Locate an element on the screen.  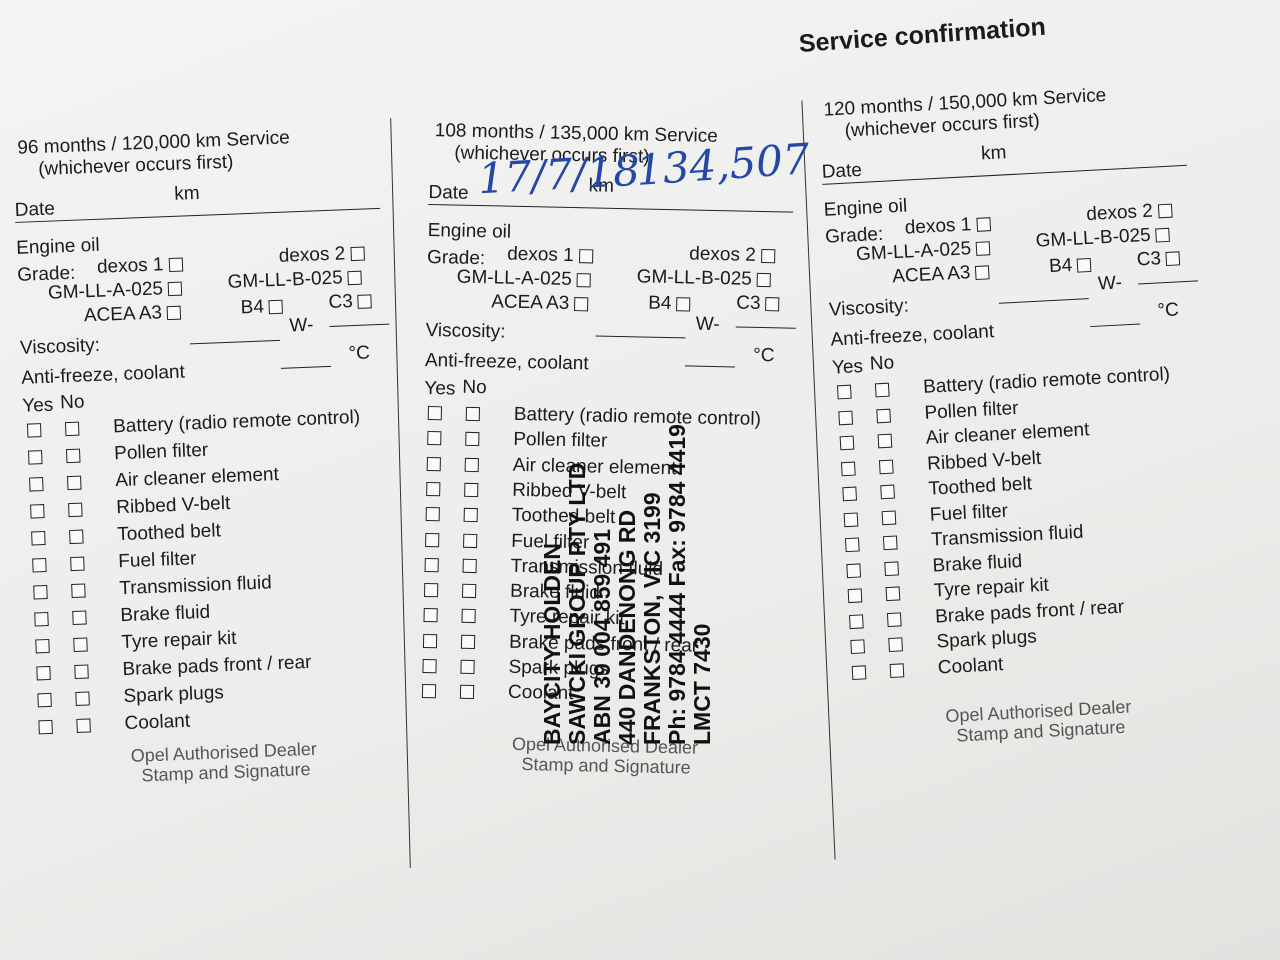
stamp-line: BAYCITY HOLDEN is located at coordinates (552, 644).